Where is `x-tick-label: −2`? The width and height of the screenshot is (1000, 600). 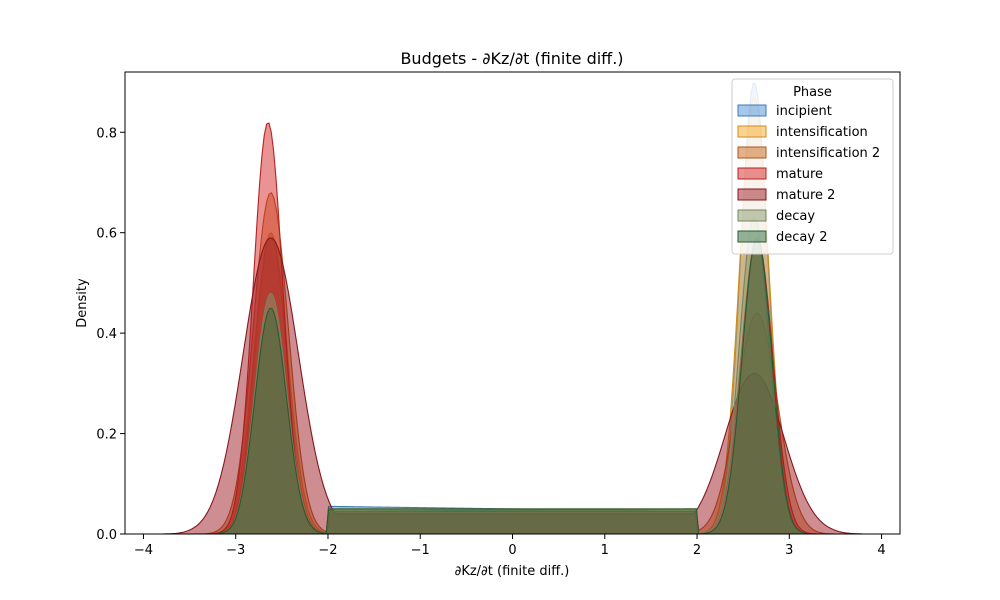
x-tick-label: −2 is located at coordinates (327, 550).